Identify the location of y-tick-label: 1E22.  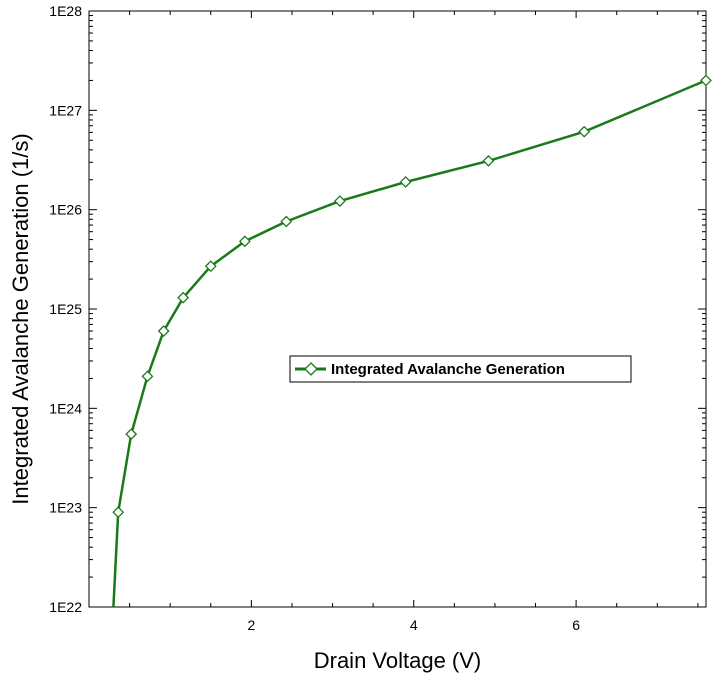
(65, 607).